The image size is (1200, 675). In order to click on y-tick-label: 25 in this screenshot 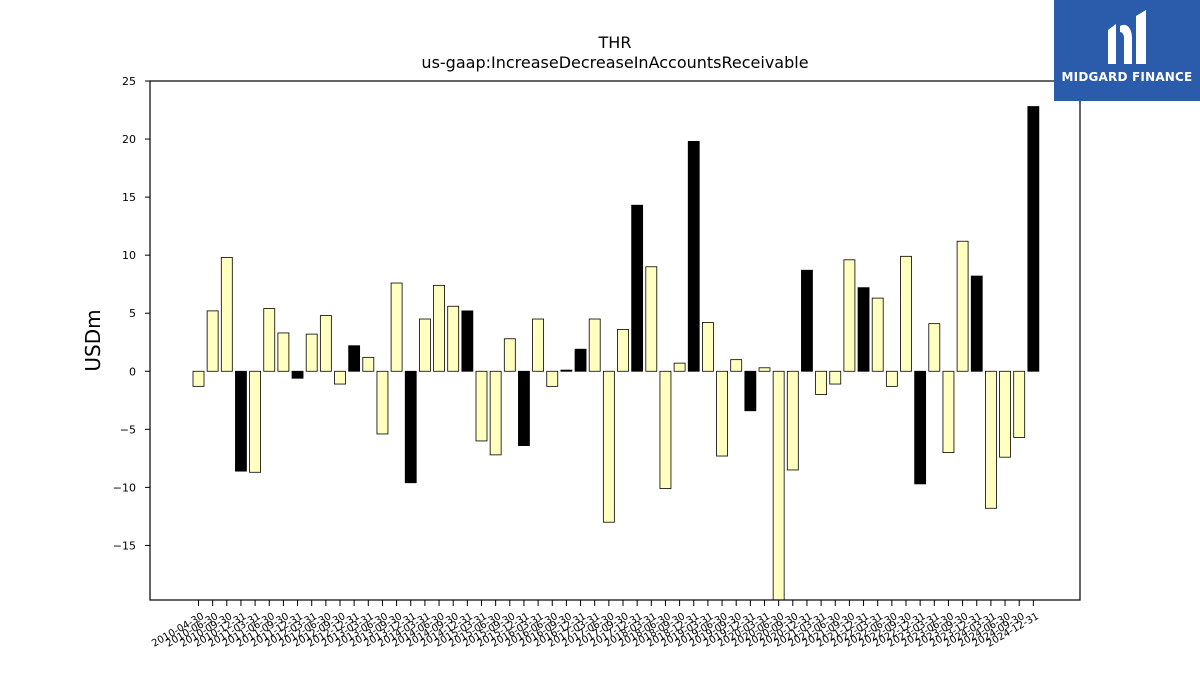, I will do `click(129, 81)`.